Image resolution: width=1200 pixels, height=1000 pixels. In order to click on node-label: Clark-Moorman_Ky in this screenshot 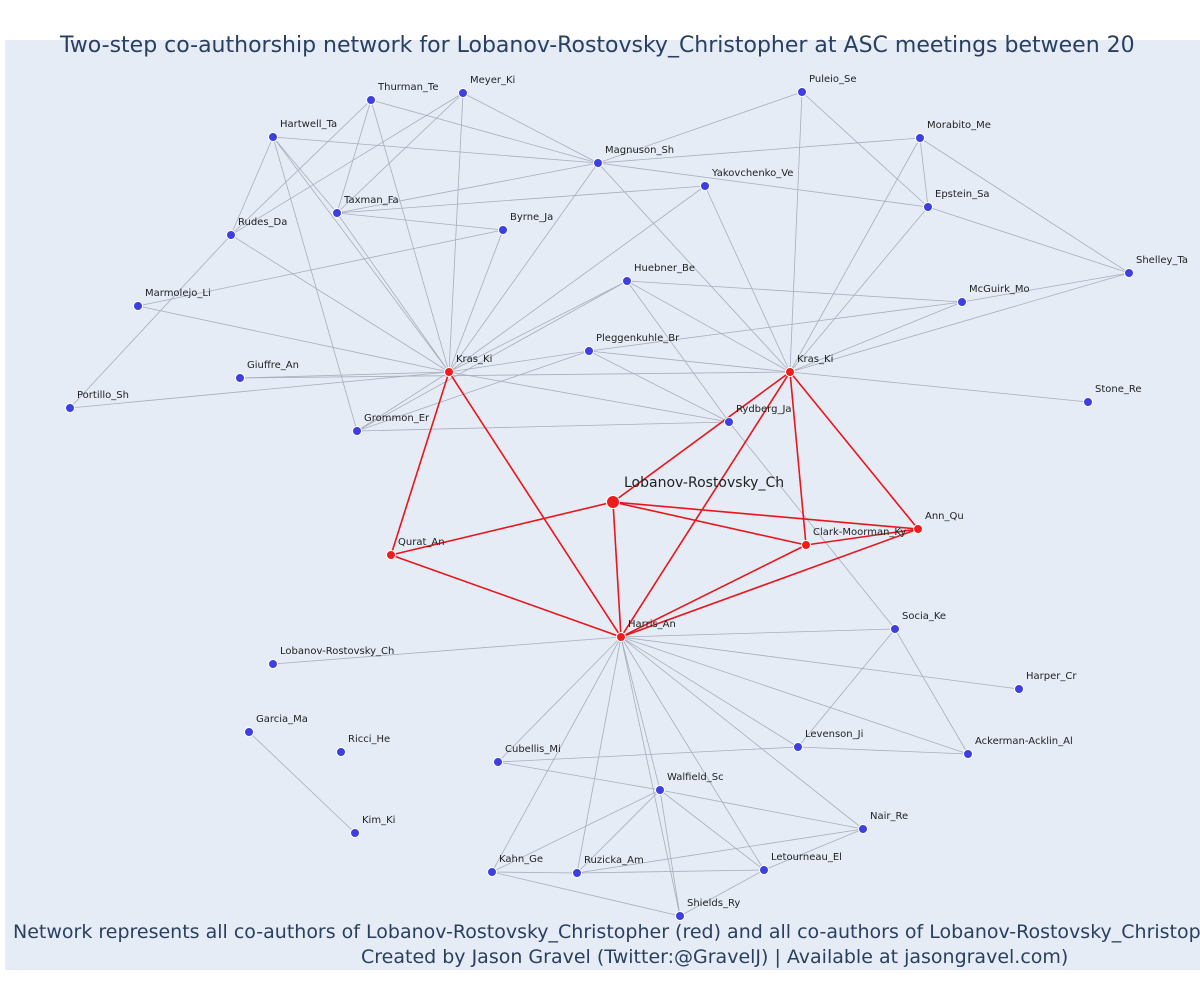, I will do `click(859, 532)`.